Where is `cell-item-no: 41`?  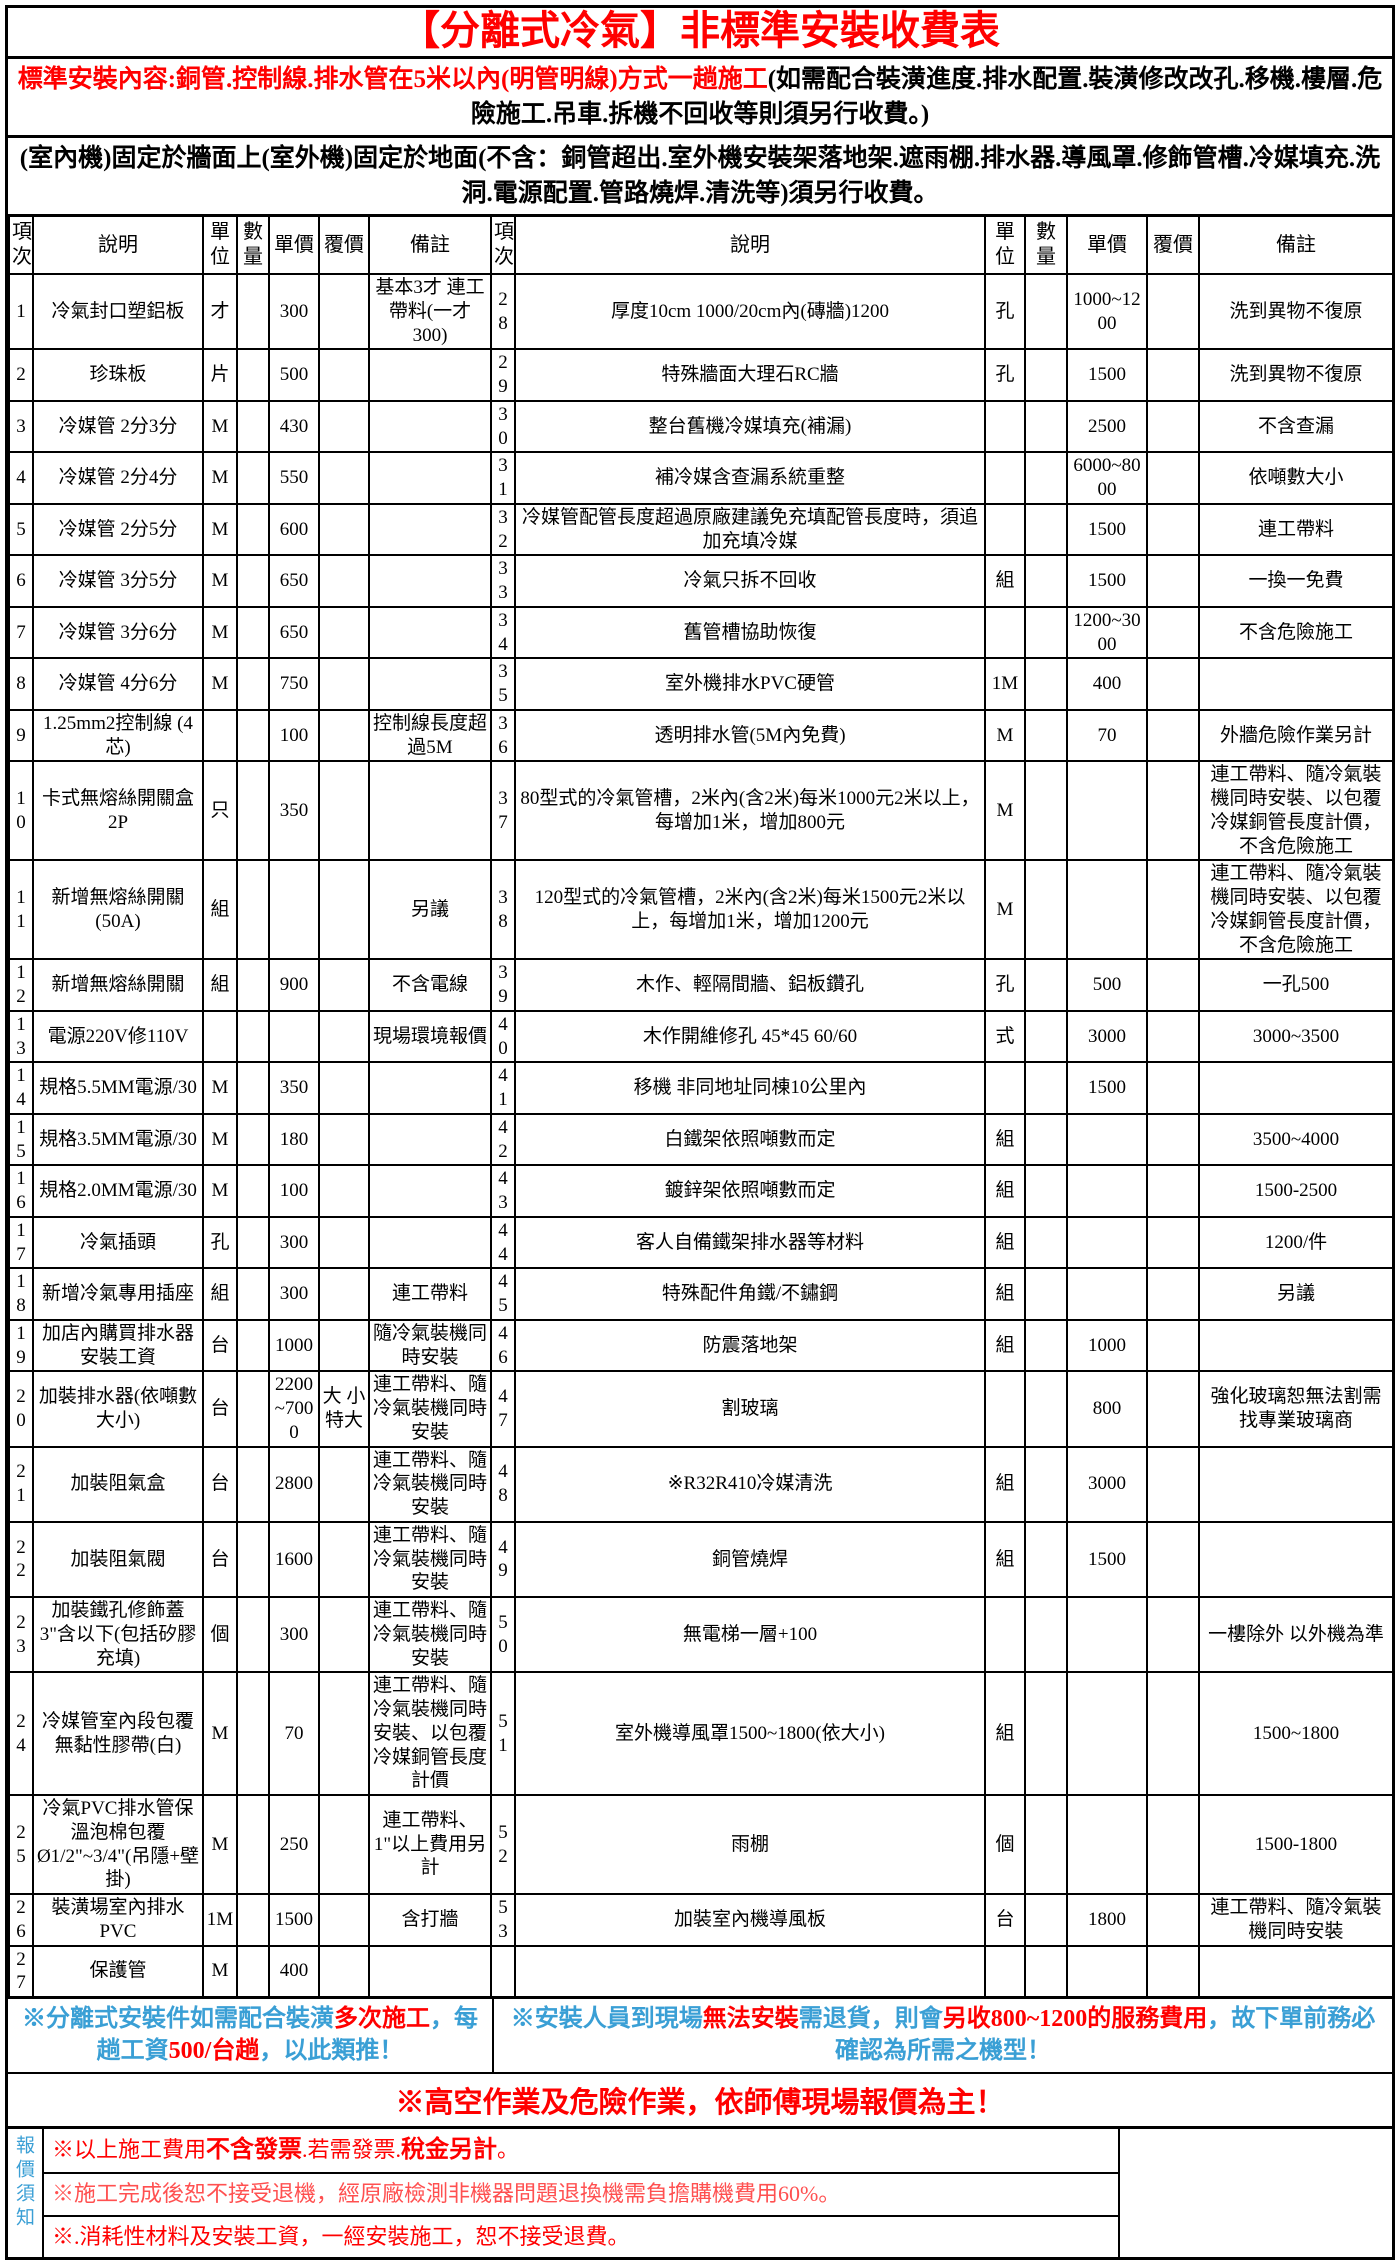 cell-item-no: 41 is located at coordinates (503, 1088).